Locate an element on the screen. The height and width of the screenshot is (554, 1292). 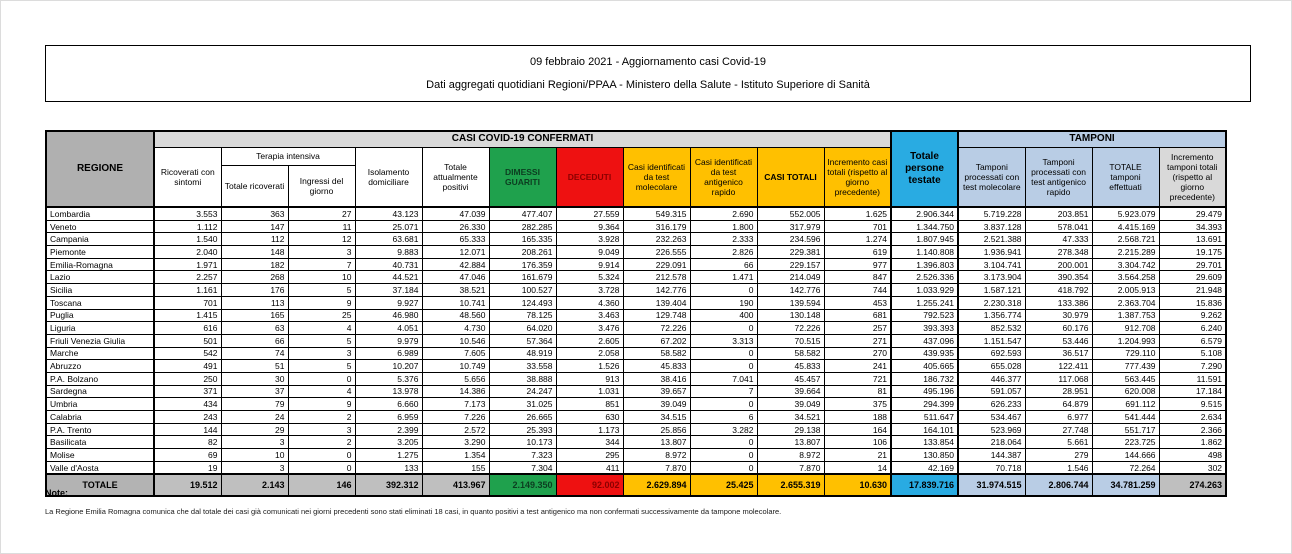
column-header-ingressi-giorno: Ingressi del giorno is located at coordinates (321, 186).